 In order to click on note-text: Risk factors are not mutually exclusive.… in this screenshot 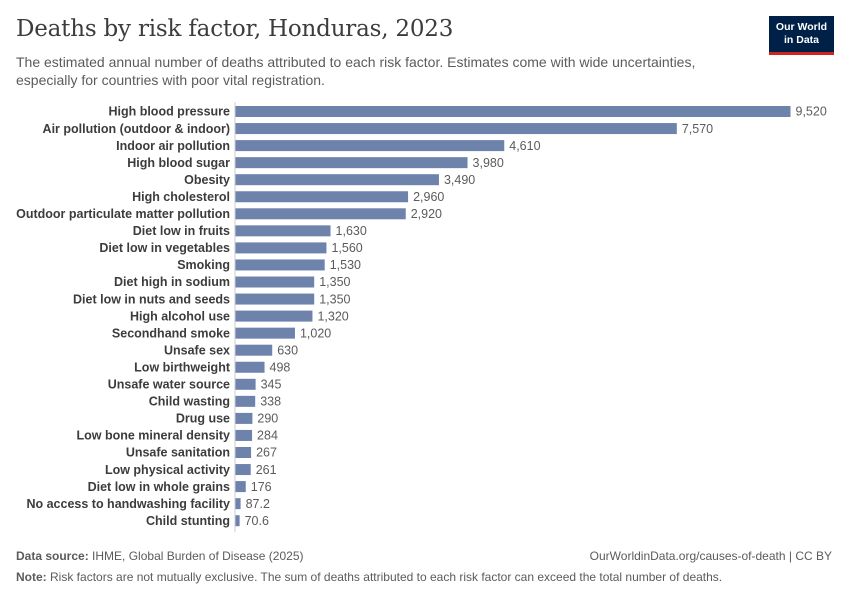, I will do `click(386, 577)`.